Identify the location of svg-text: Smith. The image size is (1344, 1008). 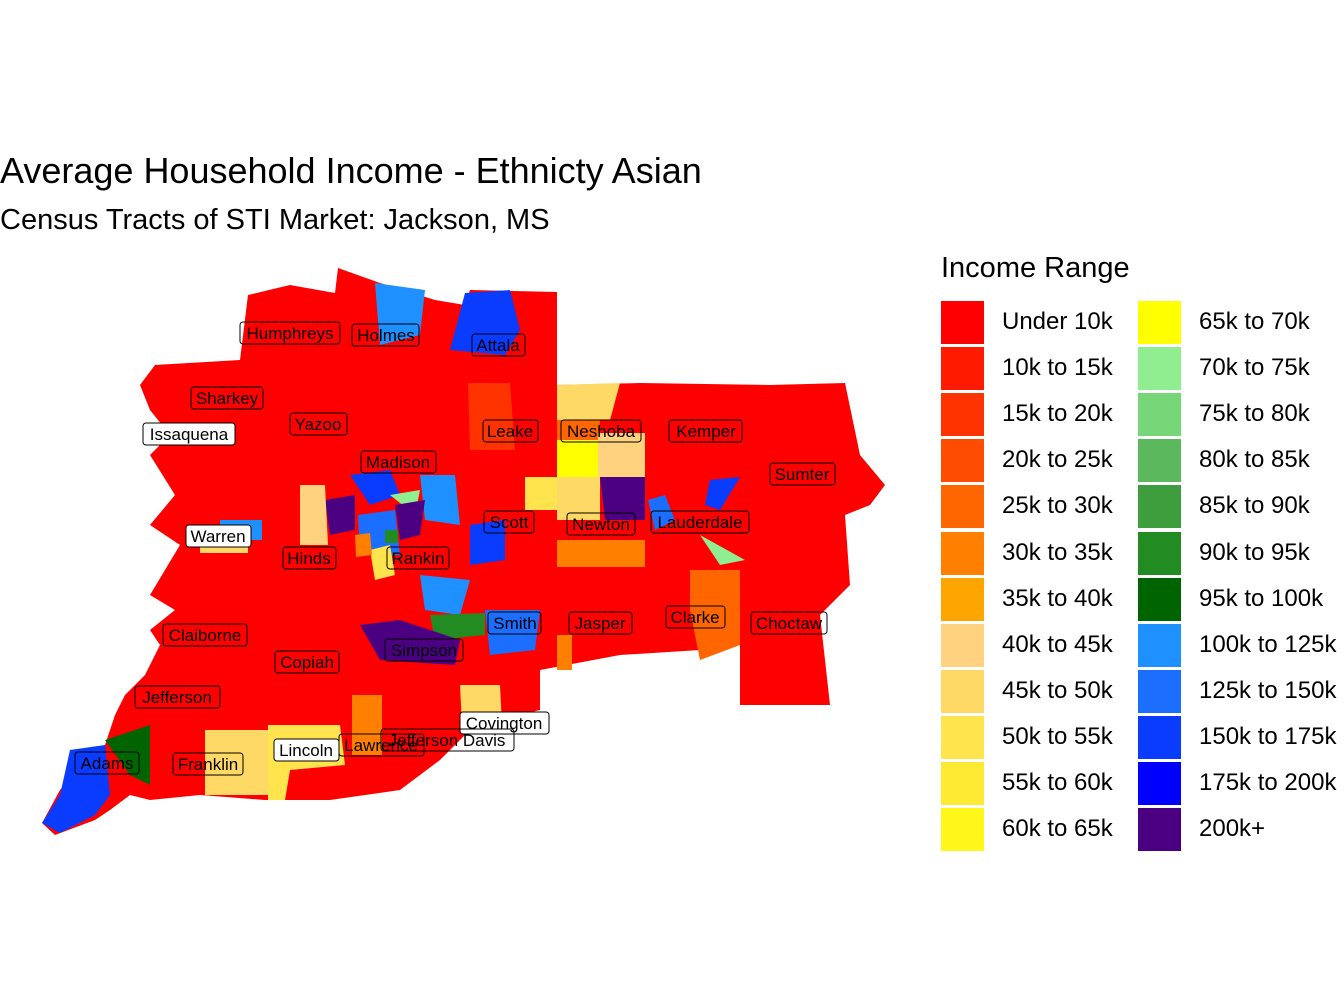
(514, 623).